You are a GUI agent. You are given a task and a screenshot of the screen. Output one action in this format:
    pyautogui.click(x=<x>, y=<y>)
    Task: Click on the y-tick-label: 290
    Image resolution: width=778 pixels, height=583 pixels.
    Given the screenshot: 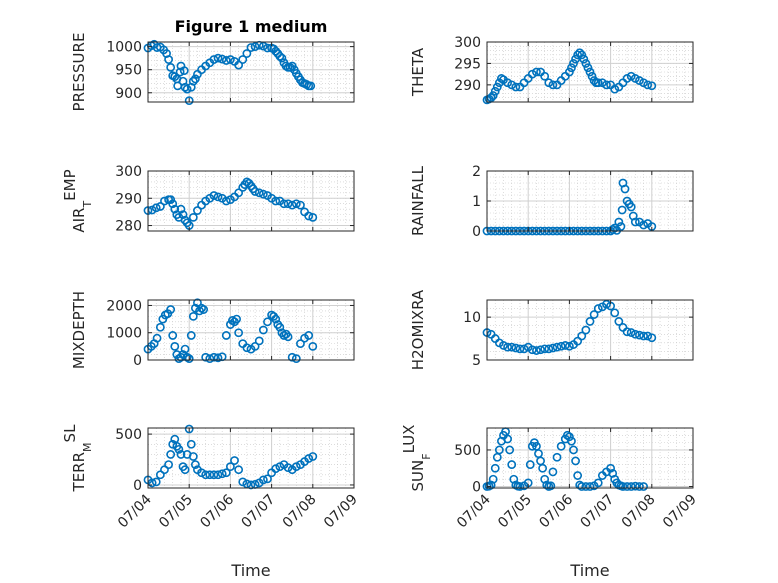 What is the action you would take?
    pyautogui.click(x=128, y=199)
    